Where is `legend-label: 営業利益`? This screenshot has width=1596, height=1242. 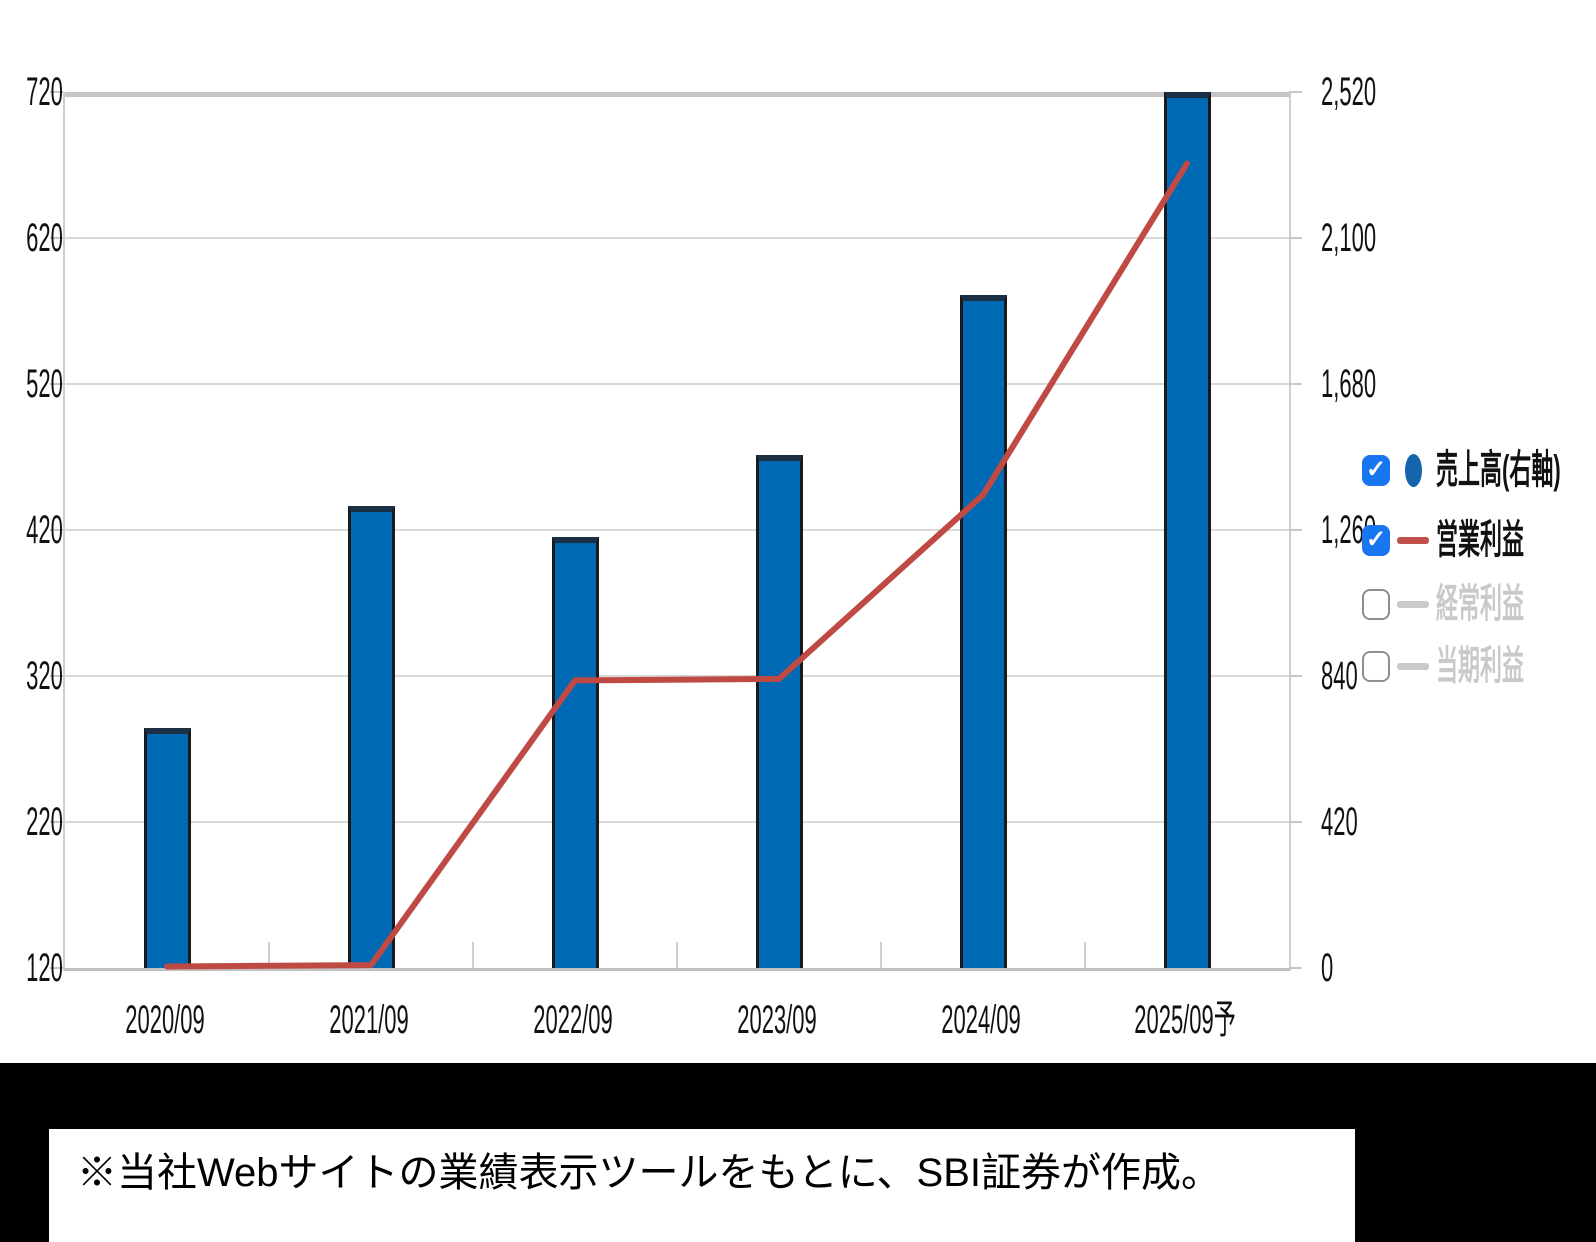
legend-label: 営業利益 is located at coordinates (1480, 540).